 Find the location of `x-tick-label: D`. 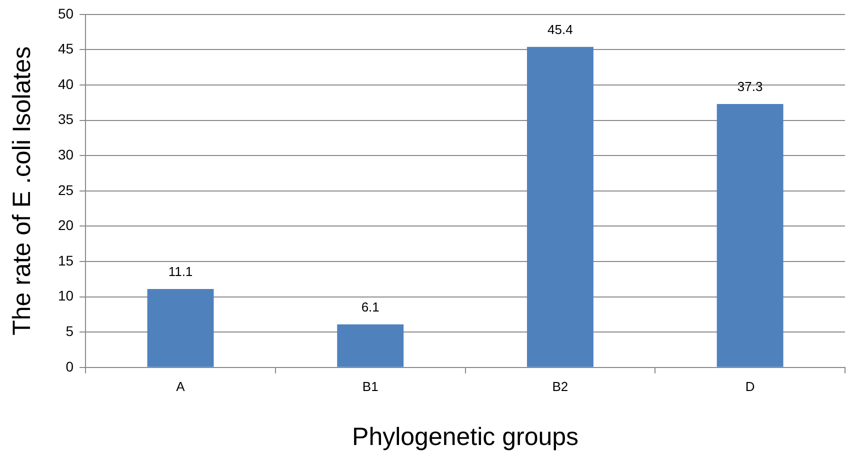

x-tick-label: D is located at coordinates (750, 386).